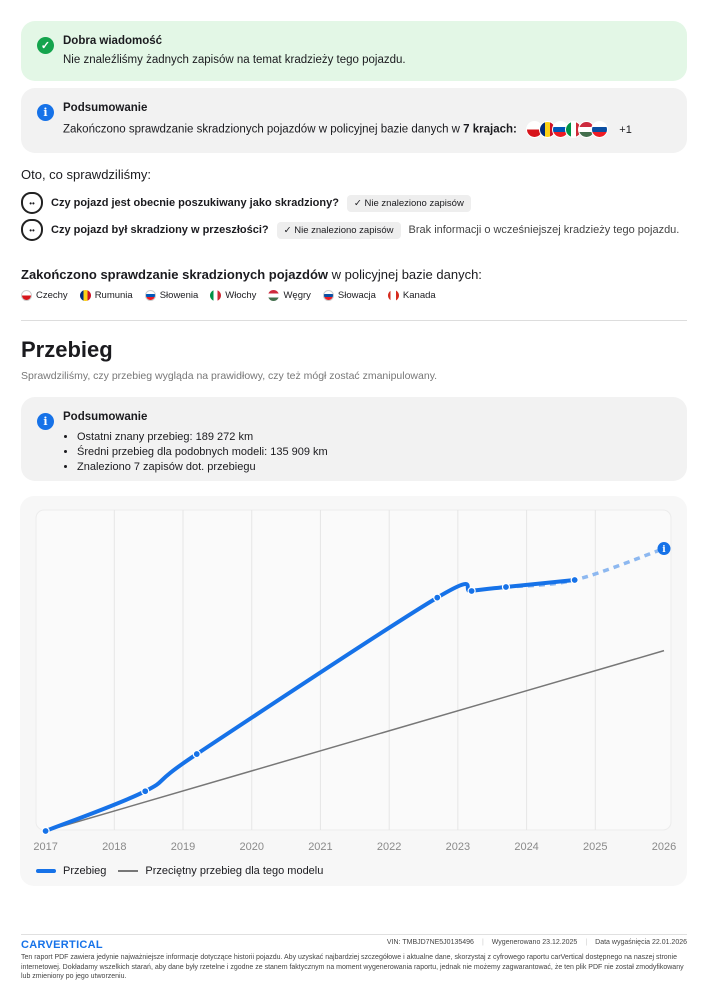 The width and height of the screenshot is (707, 999). What do you see at coordinates (114, 847) in the screenshot?
I see `x-tick-label: 2018` at bounding box center [114, 847].